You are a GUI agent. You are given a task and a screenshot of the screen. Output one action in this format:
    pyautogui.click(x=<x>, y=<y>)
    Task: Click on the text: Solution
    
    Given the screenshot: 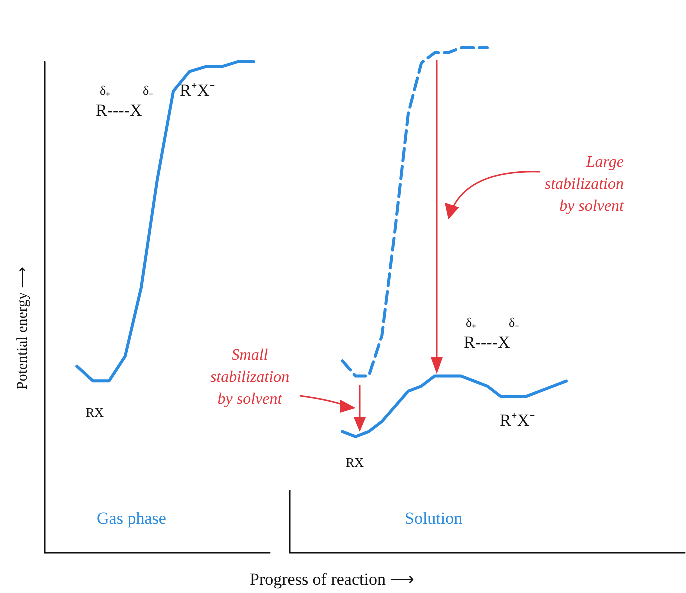 What is the action you would take?
    pyautogui.click(x=434, y=519)
    